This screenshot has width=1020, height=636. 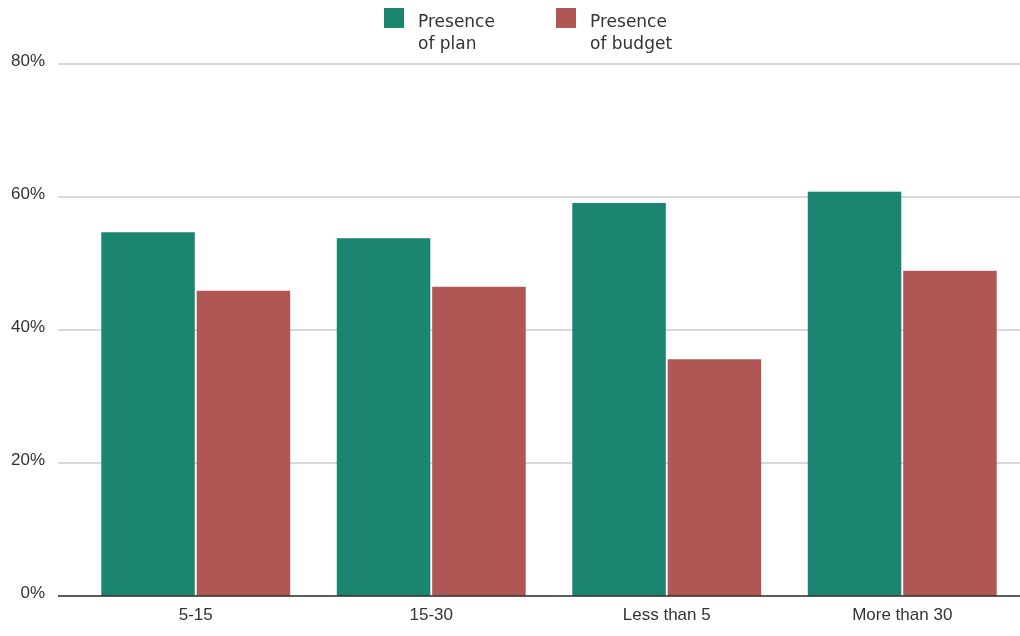 I want to click on y-tick-label: 20%, so click(x=27, y=460).